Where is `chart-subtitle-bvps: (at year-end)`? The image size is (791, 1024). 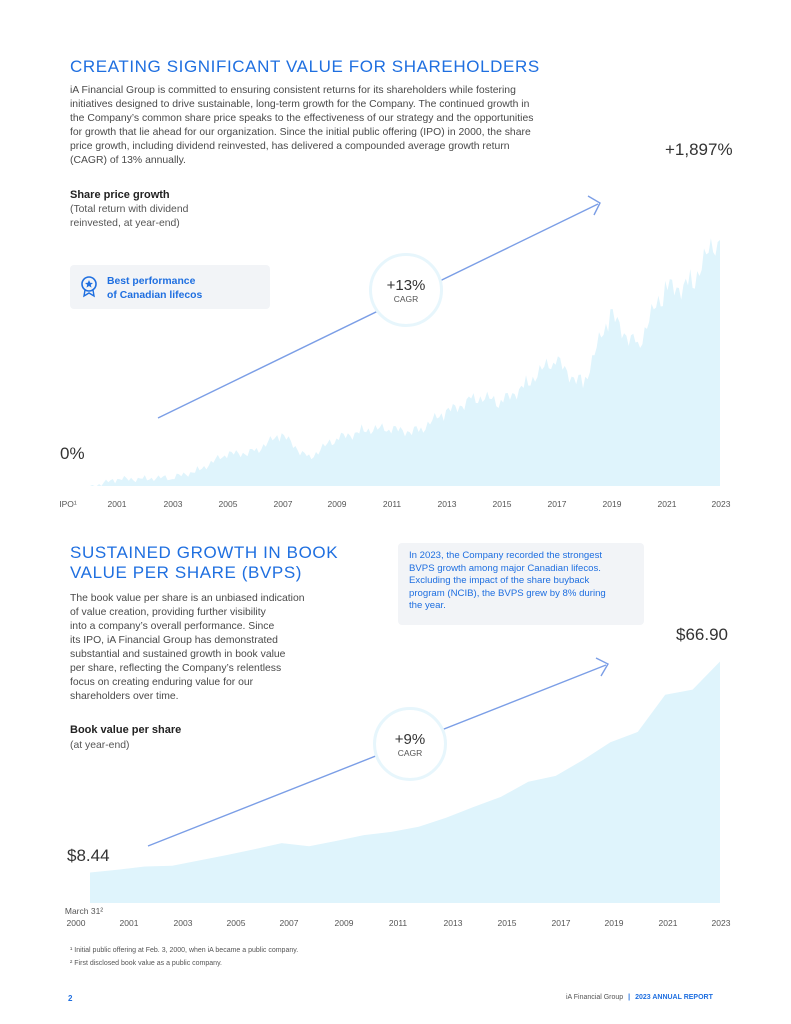
chart-subtitle-bvps: (at year-end) is located at coordinates (100, 745).